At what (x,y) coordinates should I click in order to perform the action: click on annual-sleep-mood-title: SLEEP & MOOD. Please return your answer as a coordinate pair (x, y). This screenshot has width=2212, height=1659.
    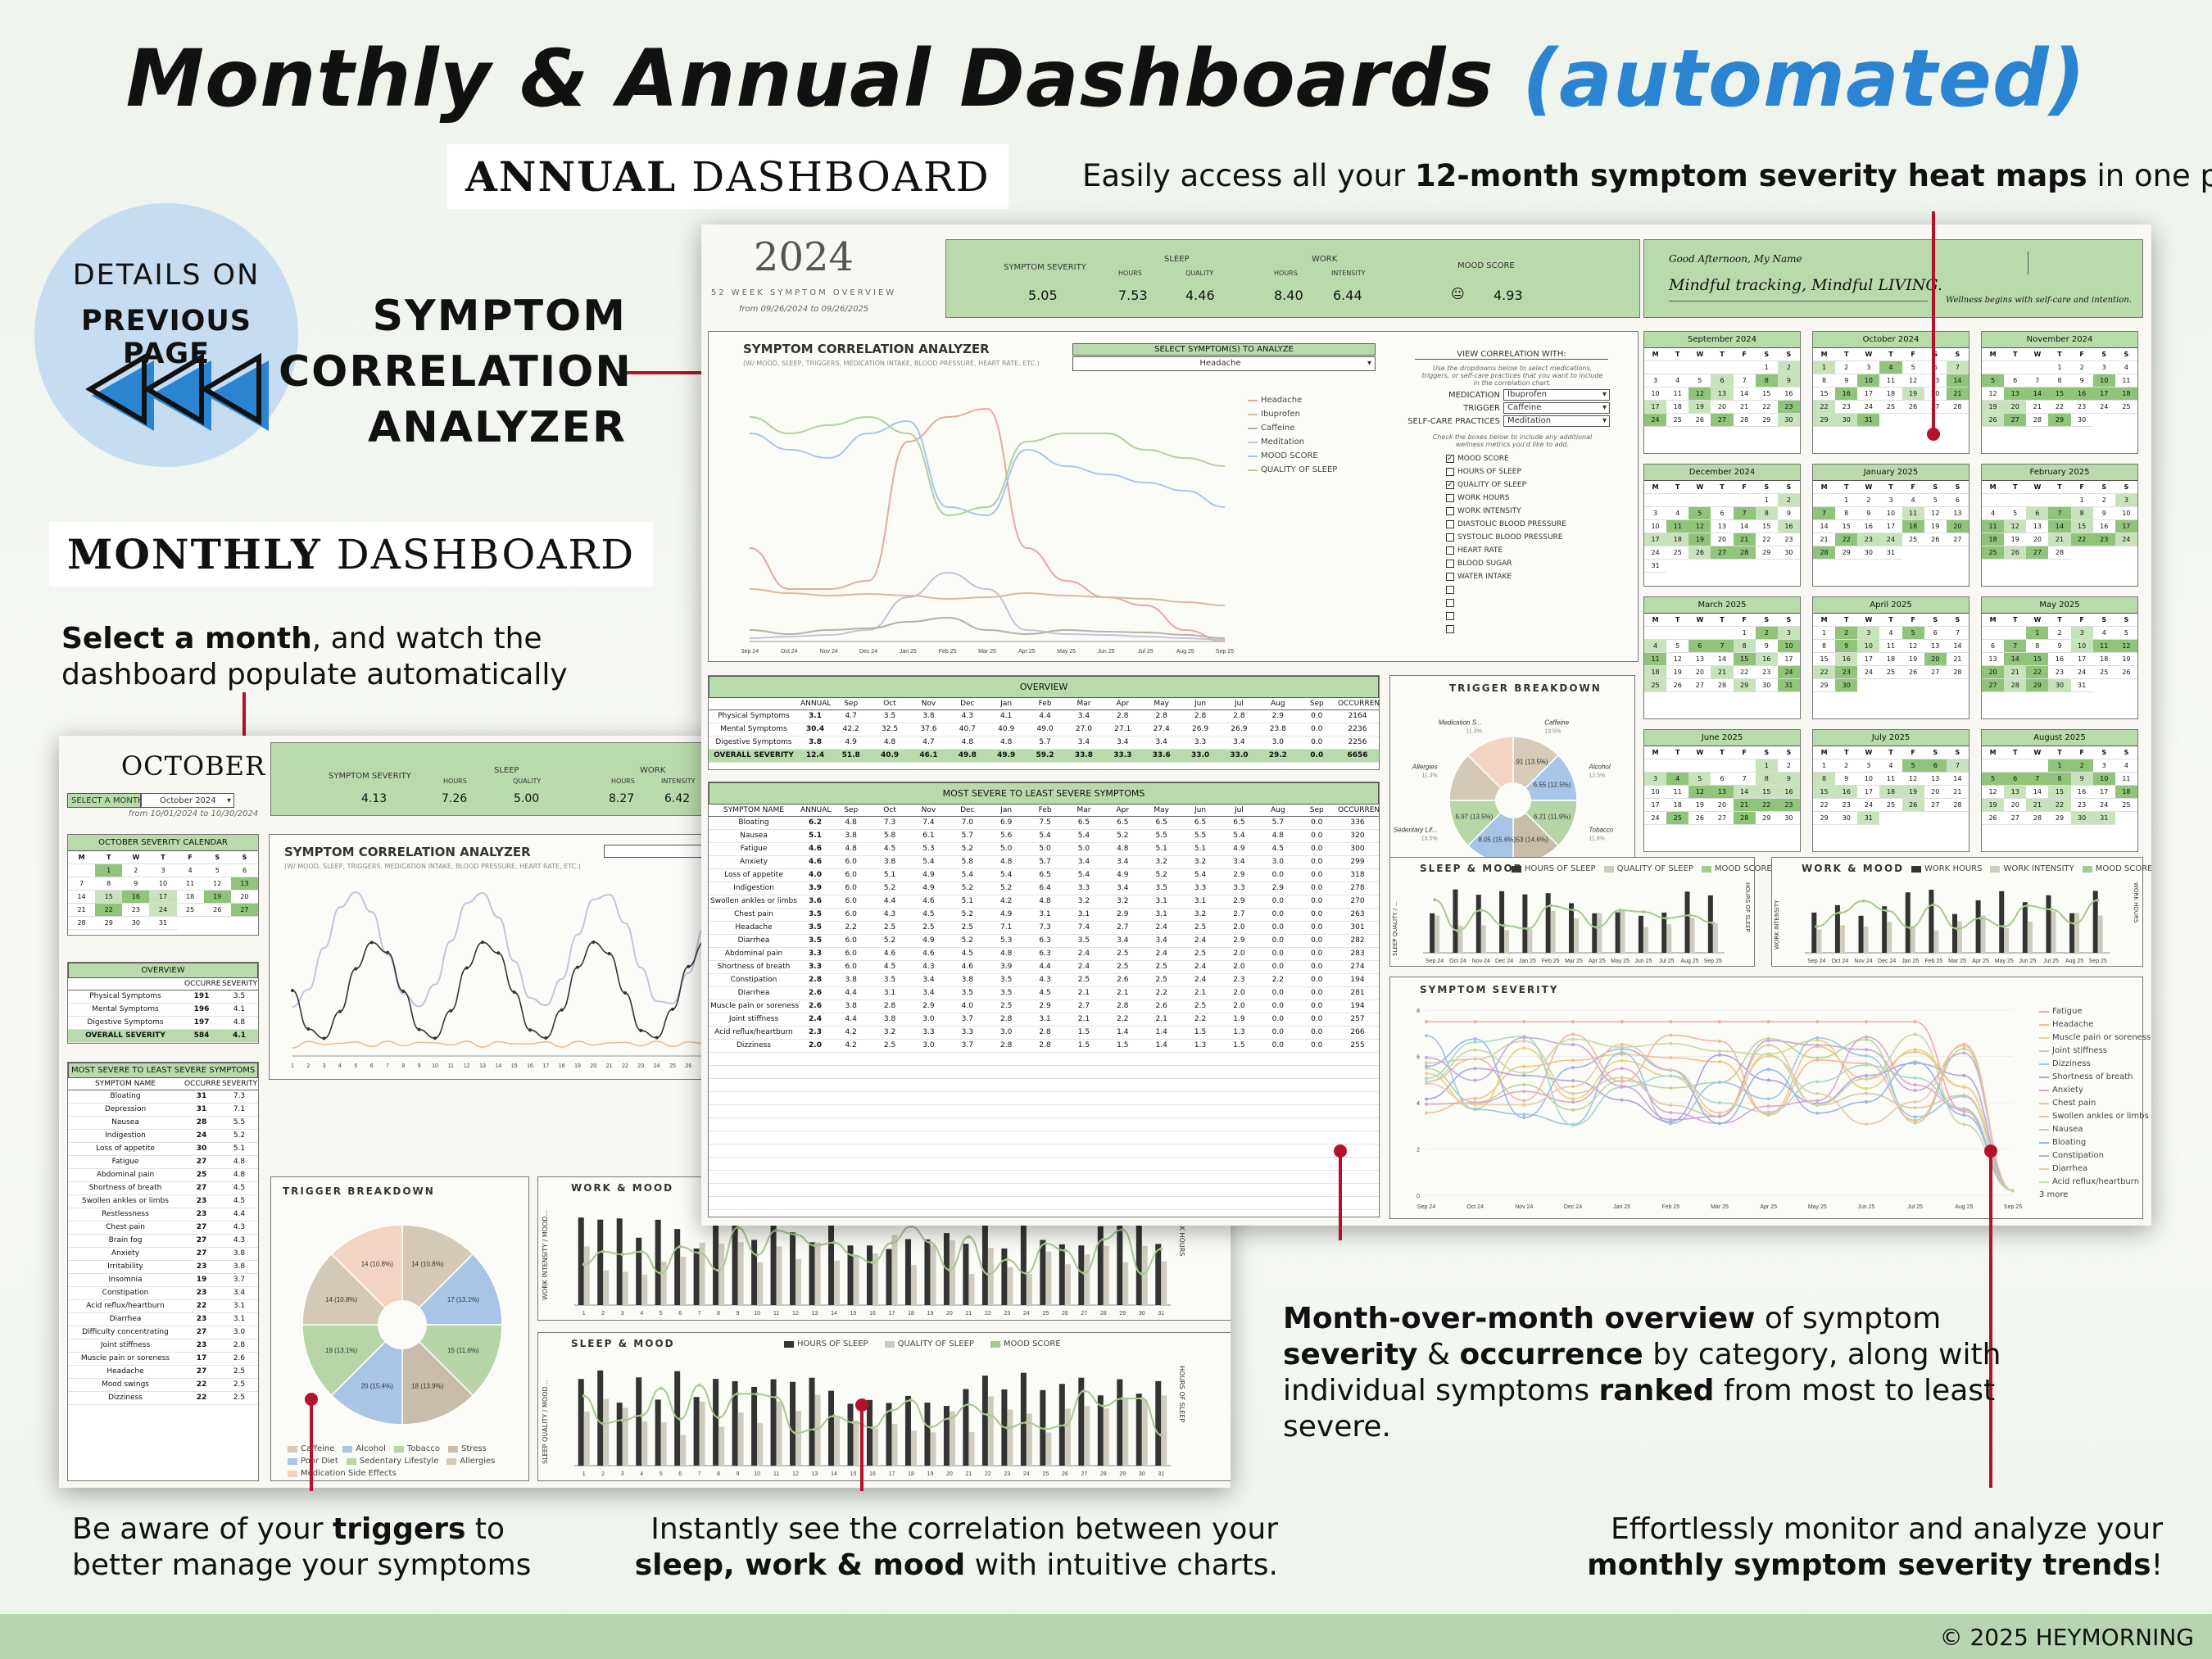
    Looking at the image, I should click on (1472, 868).